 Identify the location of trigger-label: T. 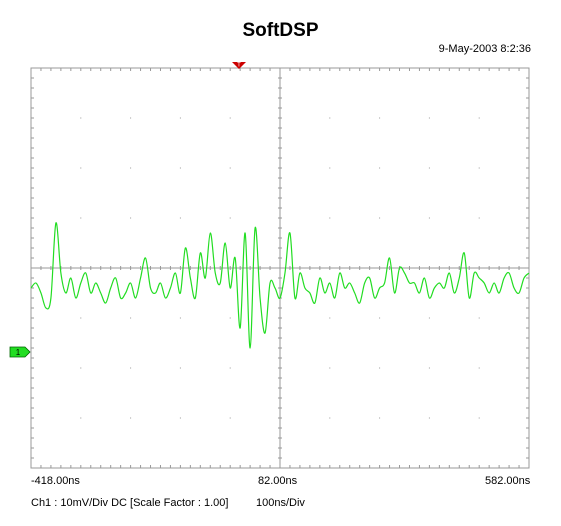
(239, 66).